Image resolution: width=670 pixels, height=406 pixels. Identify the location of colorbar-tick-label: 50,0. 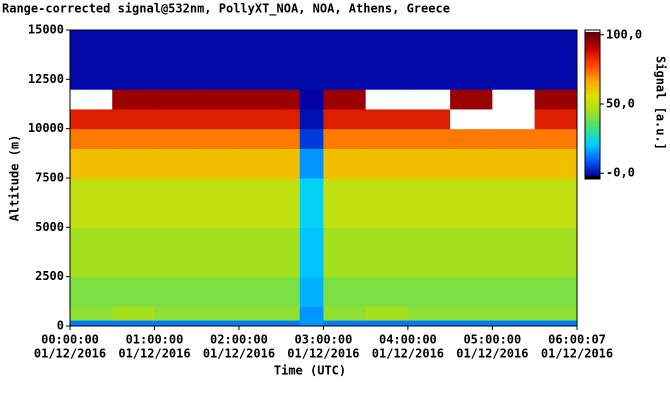
(620, 104).